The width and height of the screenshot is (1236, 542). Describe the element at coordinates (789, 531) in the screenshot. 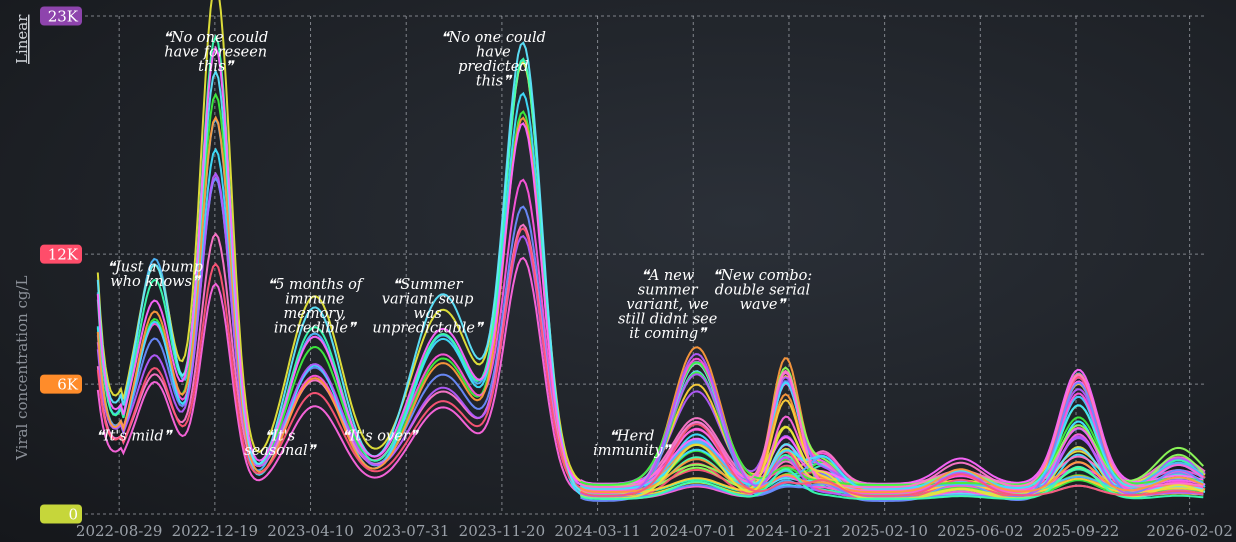

I see `x-tick-label: 2024-10-21` at that location.